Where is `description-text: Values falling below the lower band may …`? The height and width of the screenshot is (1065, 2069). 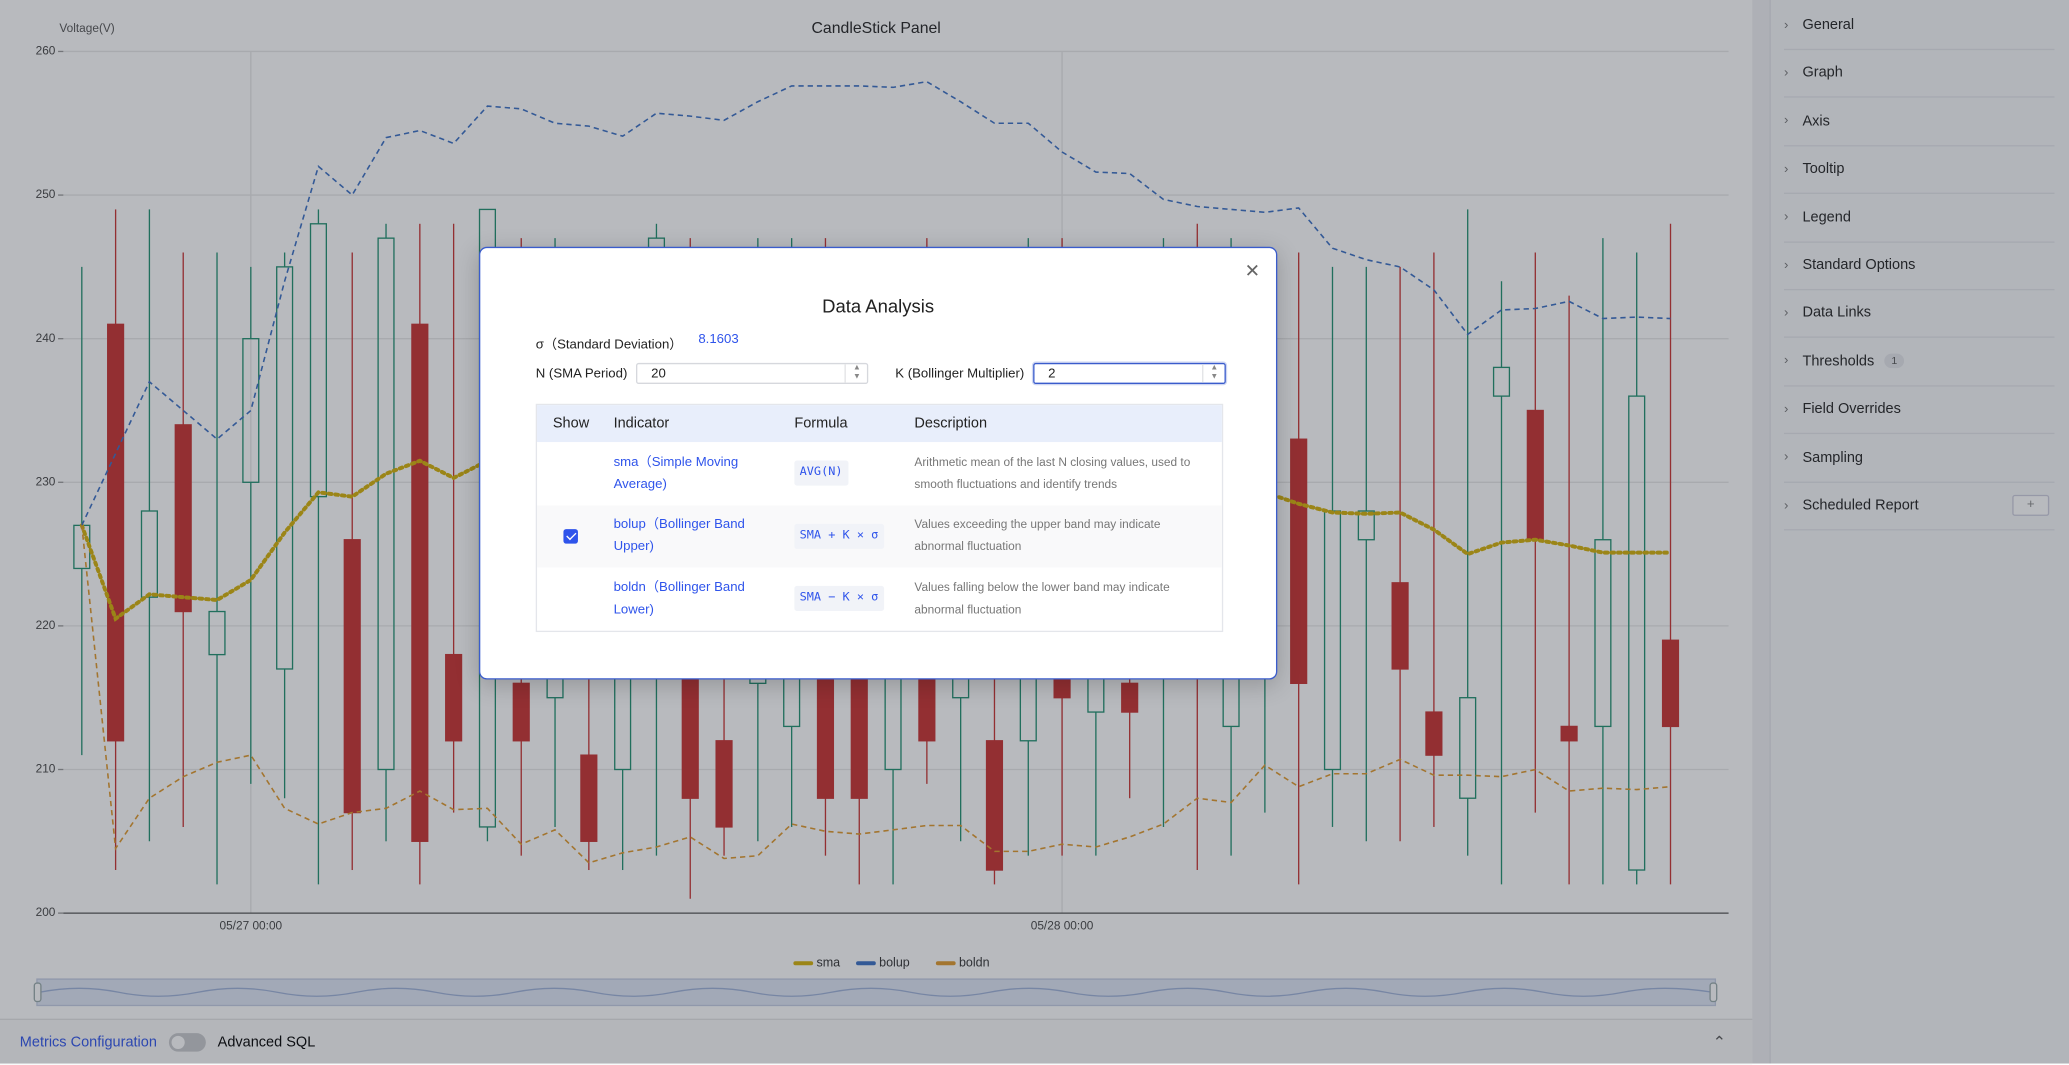
description-text: Values falling below the lower band may … is located at coordinates (1042, 598).